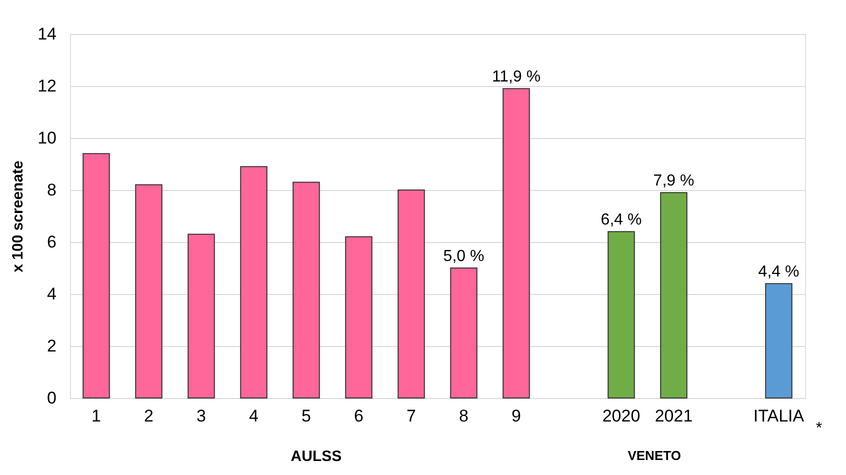  Describe the element at coordinates (673, 181) in the screenshot. I see `data-label: 7,9 %` at that location.